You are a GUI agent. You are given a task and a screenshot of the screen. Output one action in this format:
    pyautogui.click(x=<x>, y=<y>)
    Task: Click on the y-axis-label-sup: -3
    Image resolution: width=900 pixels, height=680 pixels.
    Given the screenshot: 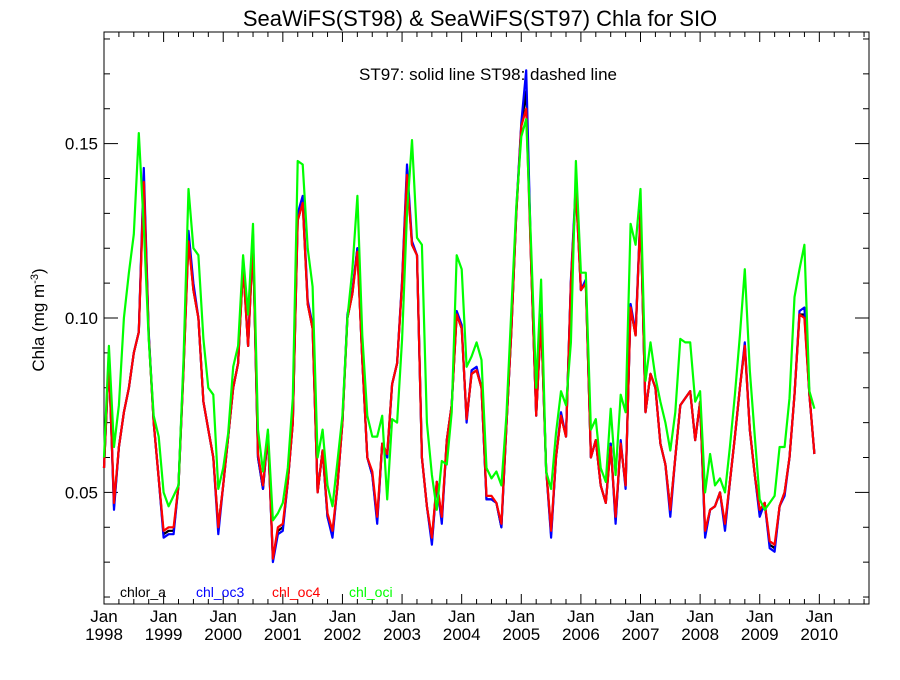 What is the action you would take?
    pyautogui.click(x=35, y=279)
    